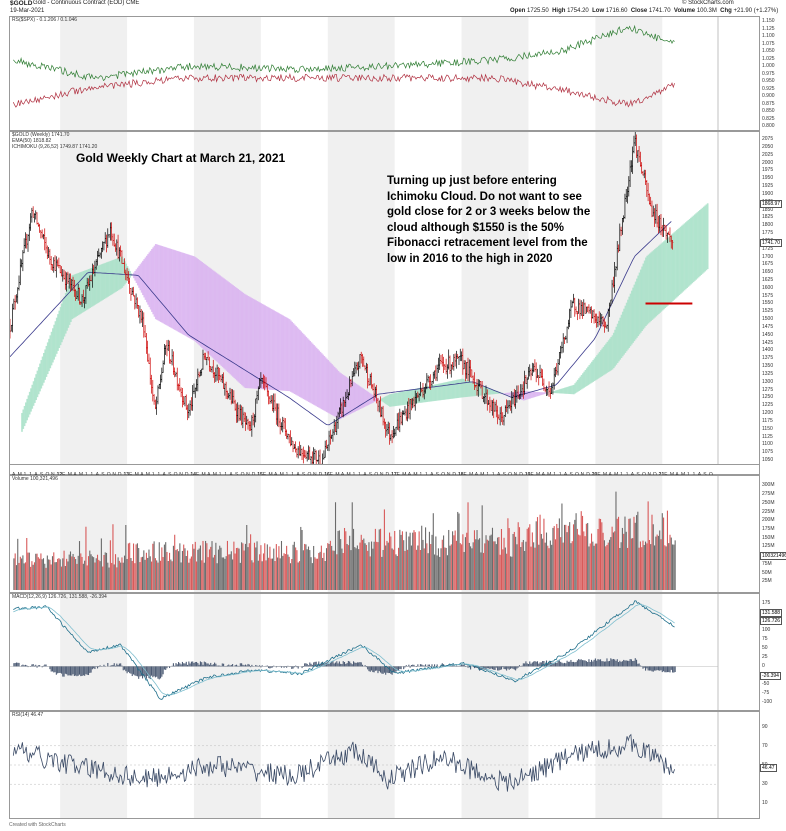  Describe the element at coordinates (768, 217) in the screenshot. I see `axis-tick-label: 1825` at that location.